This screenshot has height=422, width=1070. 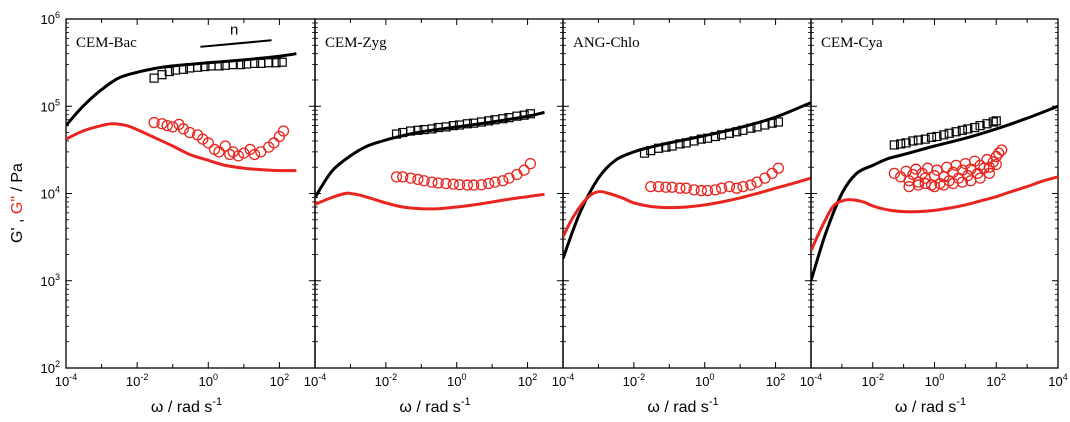 What do you see at coordinates (57, 190) in the screenshot?
I see `y-tick-label-exponent: 4` at bounding box center [57, 190].